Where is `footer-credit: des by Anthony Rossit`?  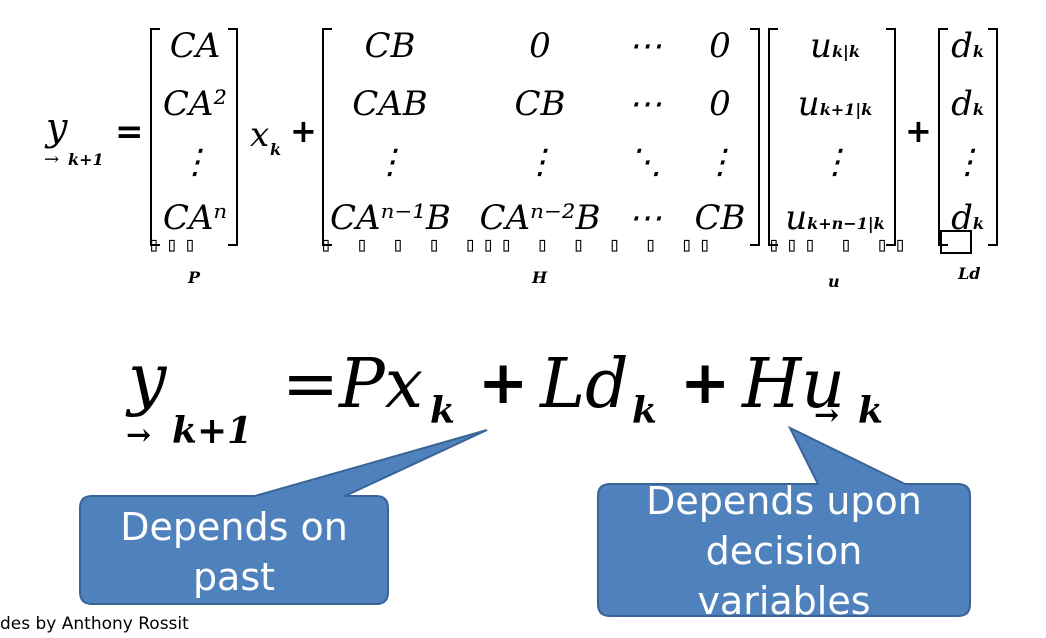
footer-credit: des by Anthony Rossit is located at coordinates (94, 624).